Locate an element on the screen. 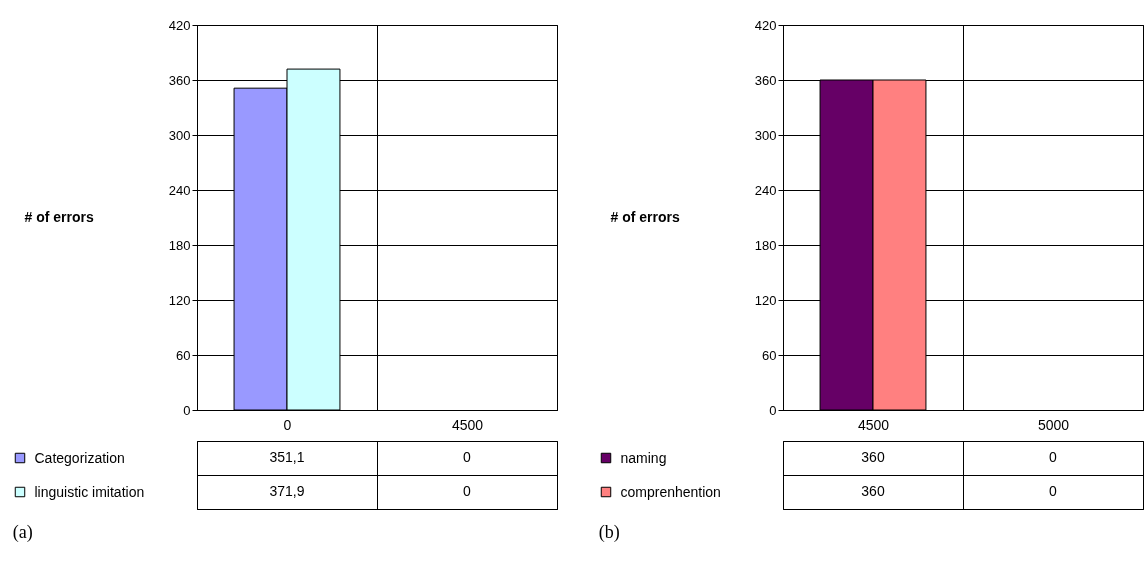  text: (a) is located at coordinates (22, 532).